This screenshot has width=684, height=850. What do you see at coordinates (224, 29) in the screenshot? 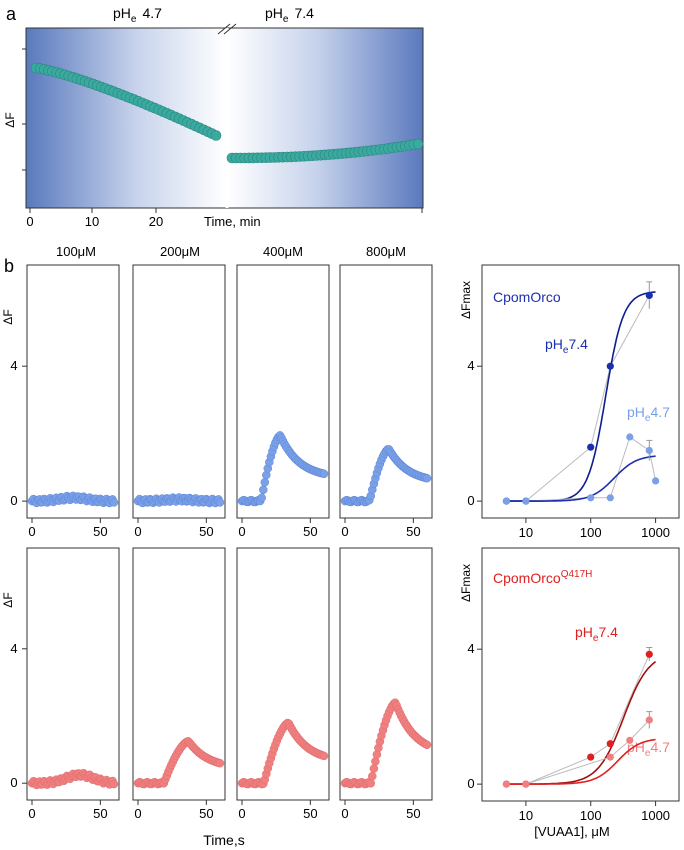
I see `axis-break-mark` at bounding box center [224, 29].